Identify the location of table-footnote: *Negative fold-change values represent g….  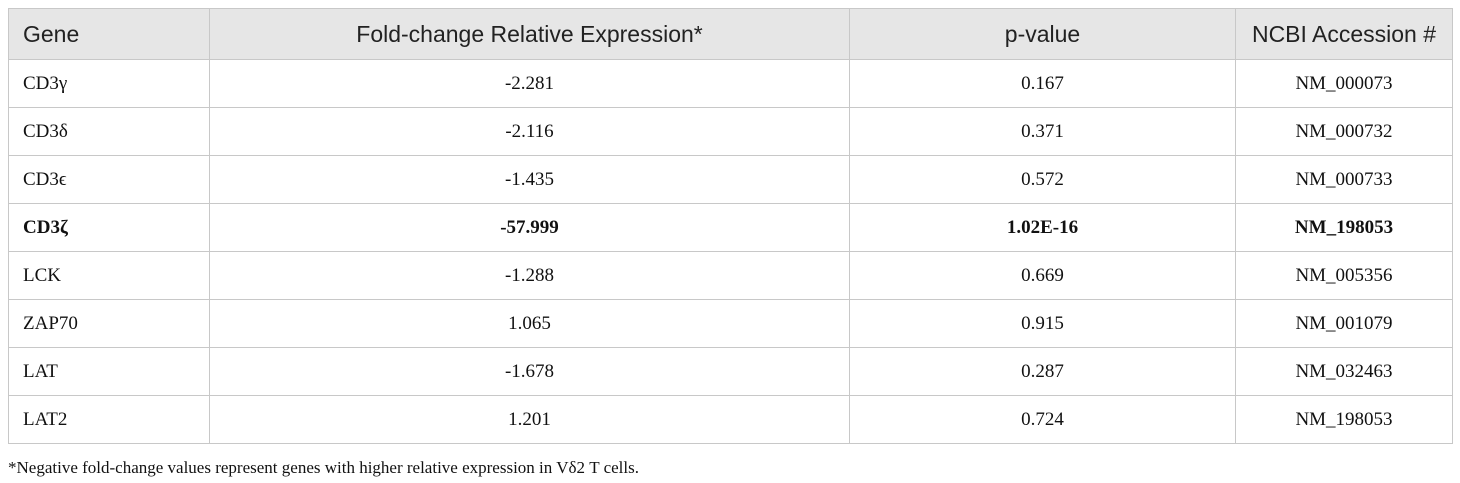
(323, 467).